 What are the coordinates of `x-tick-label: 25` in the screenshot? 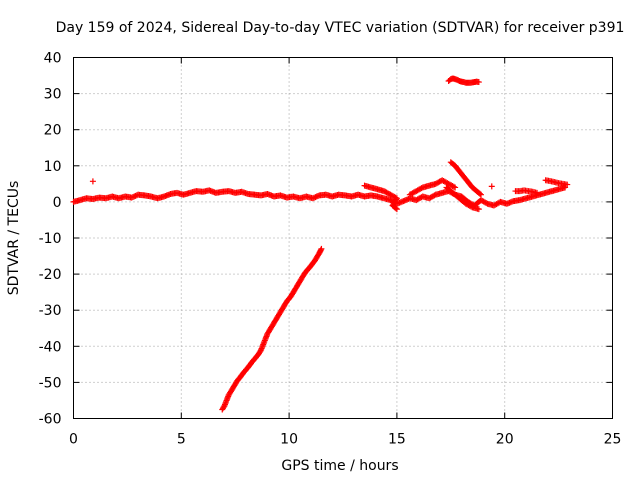 It's located at (613, 440).